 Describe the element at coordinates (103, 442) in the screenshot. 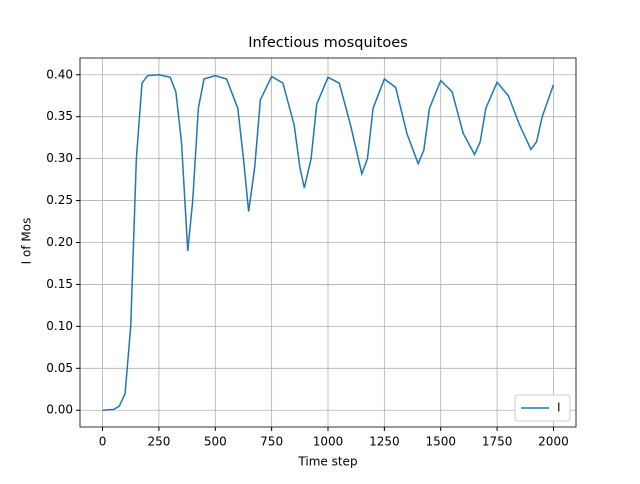

I see `x-tick-label: 0` at that location.